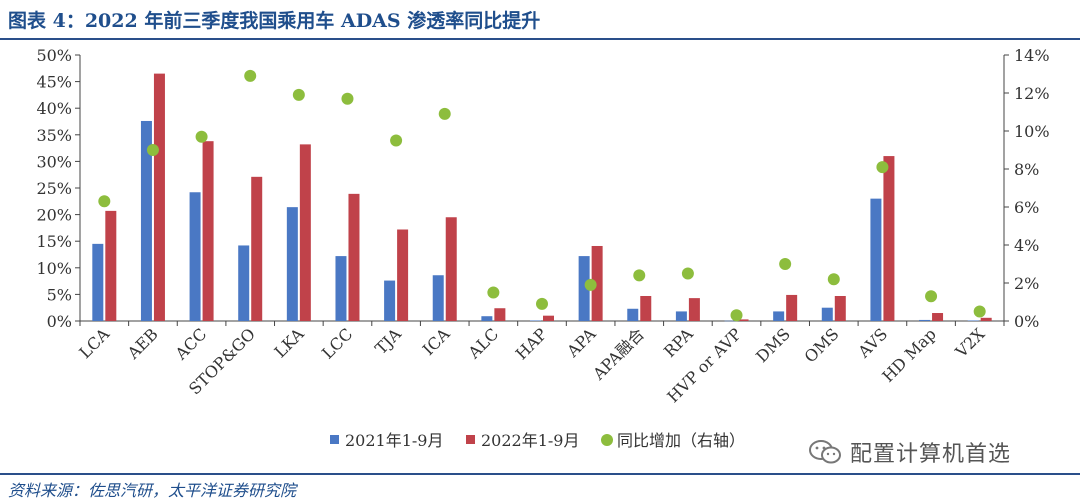  Describe the element at coordinates (931, 454) in the screenshot. I see `watermark-text: 配置计算机首选` at that location.